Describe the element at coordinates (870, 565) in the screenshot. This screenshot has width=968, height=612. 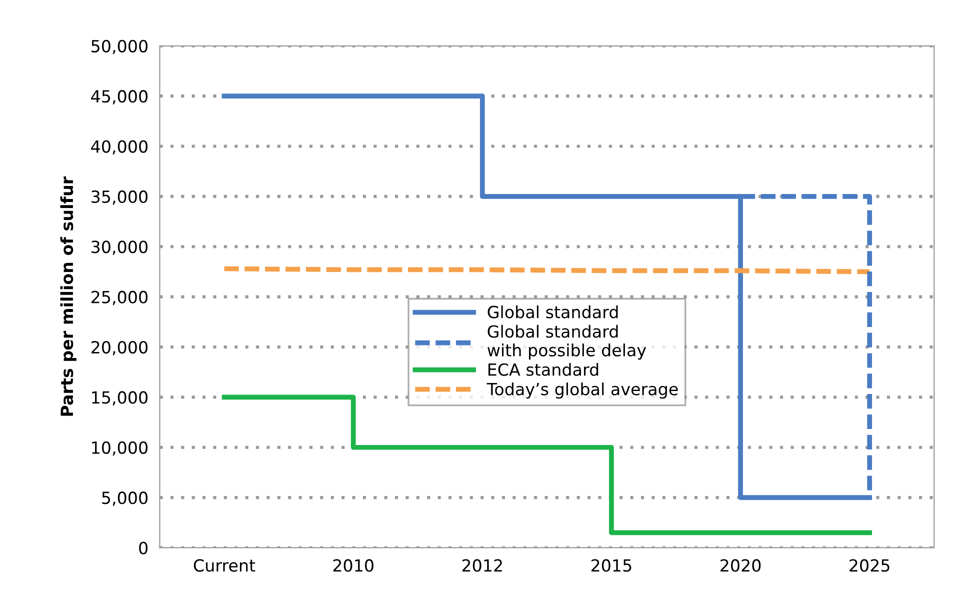
I see `x-tick-label: 2025` at that location.